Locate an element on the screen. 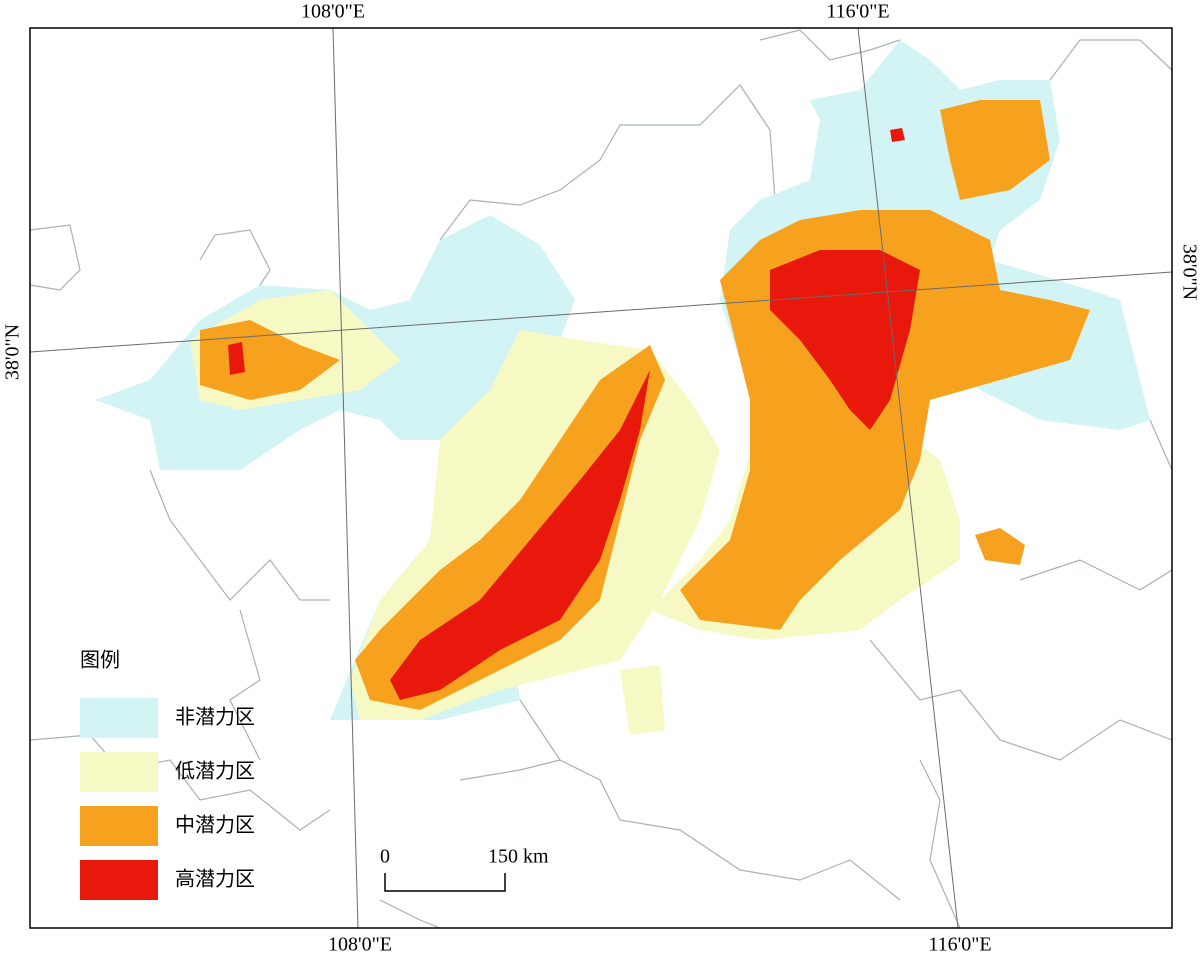 This screenshot has height=960, width=1200. legend-label: 低潜力区 is located at coordinates (215, 771).